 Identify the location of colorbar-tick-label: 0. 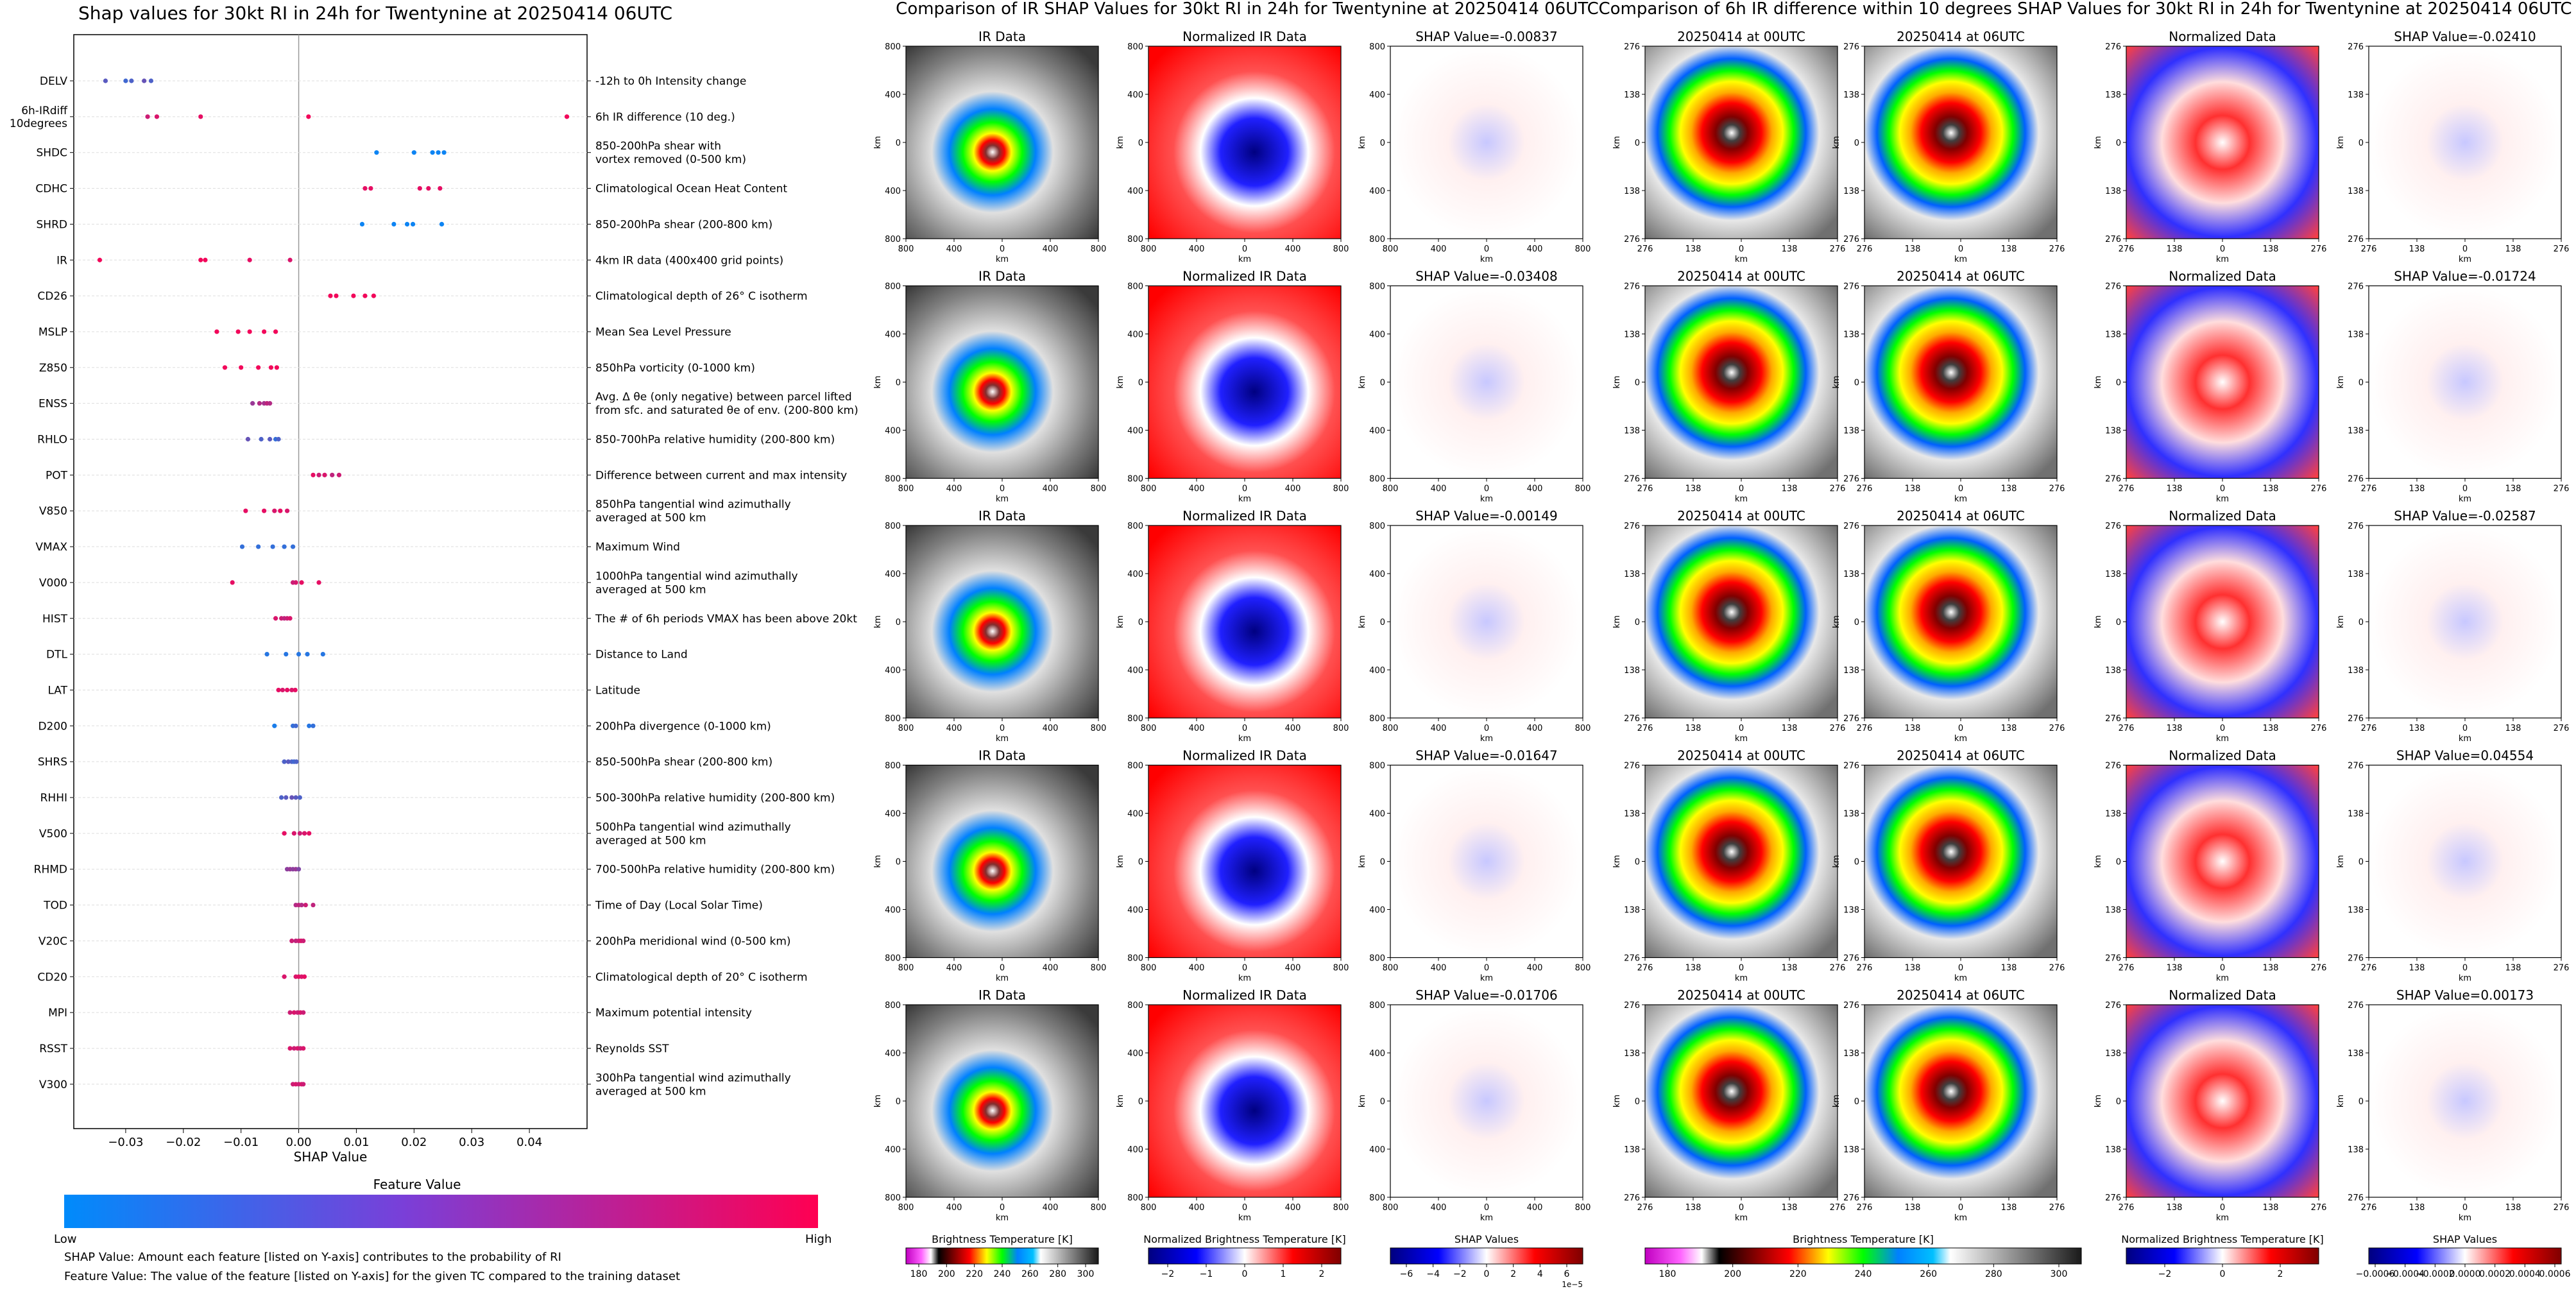
(1245, 1274).